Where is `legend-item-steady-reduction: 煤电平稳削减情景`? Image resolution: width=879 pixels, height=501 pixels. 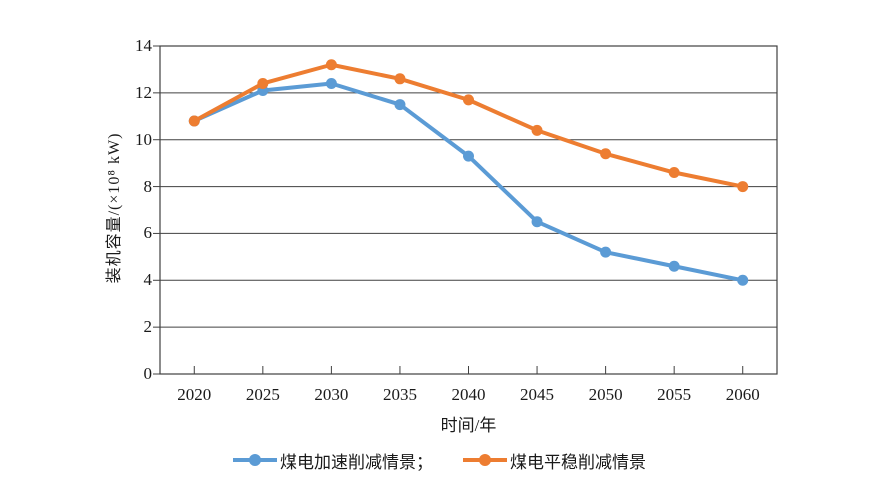 legend-item-steady-reduction: 煤电平稳削减情景 is located at coordinates (554, 460).